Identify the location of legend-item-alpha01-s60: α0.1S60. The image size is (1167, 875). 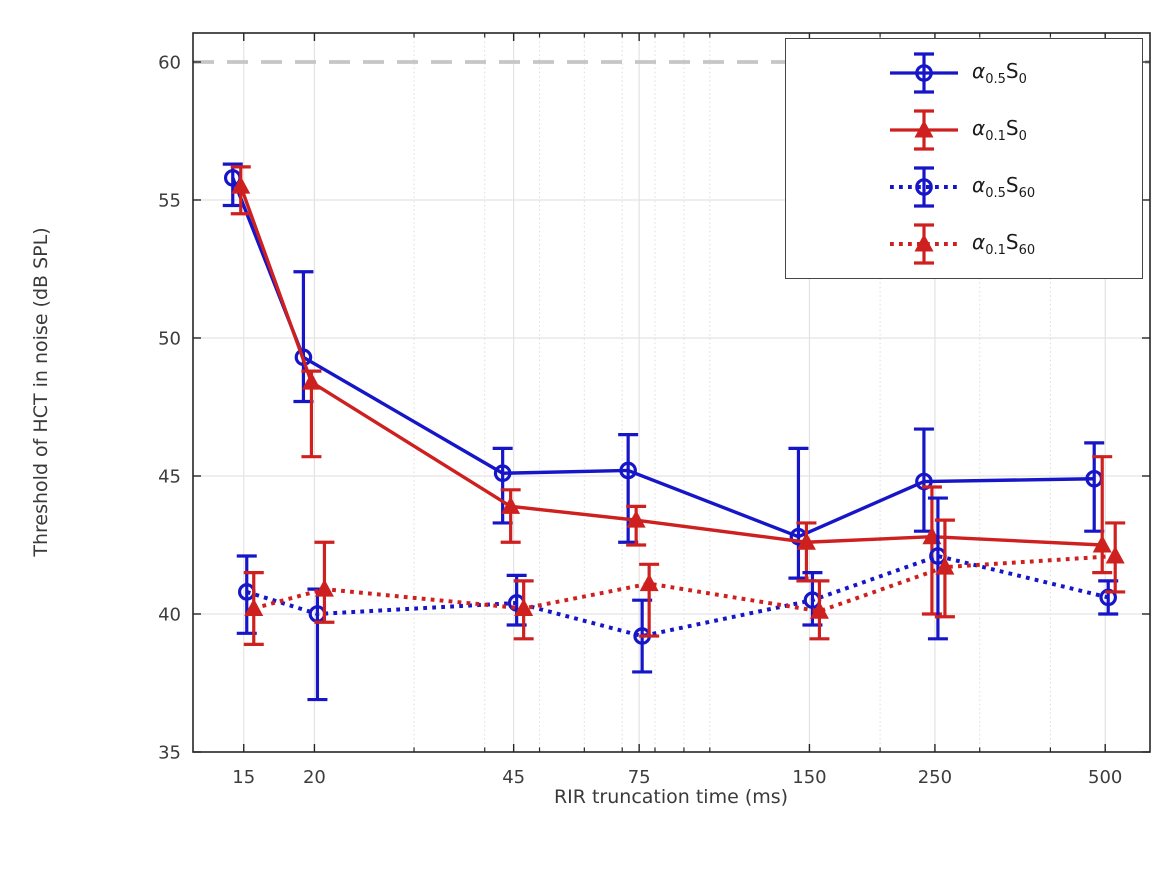
(964, 243).